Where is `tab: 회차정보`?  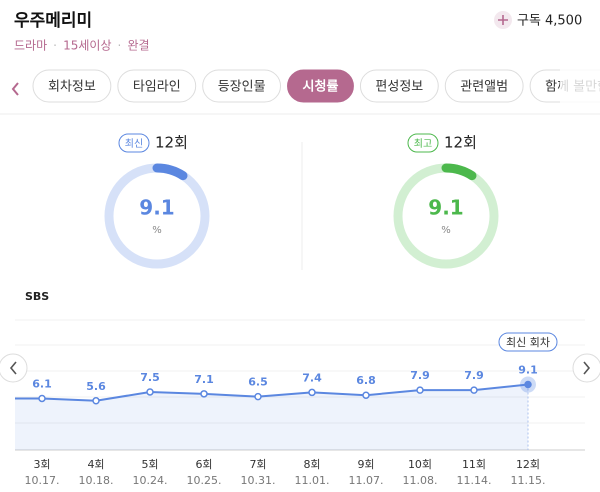 tab: 회차정보 is located at coordinates (72, 86).